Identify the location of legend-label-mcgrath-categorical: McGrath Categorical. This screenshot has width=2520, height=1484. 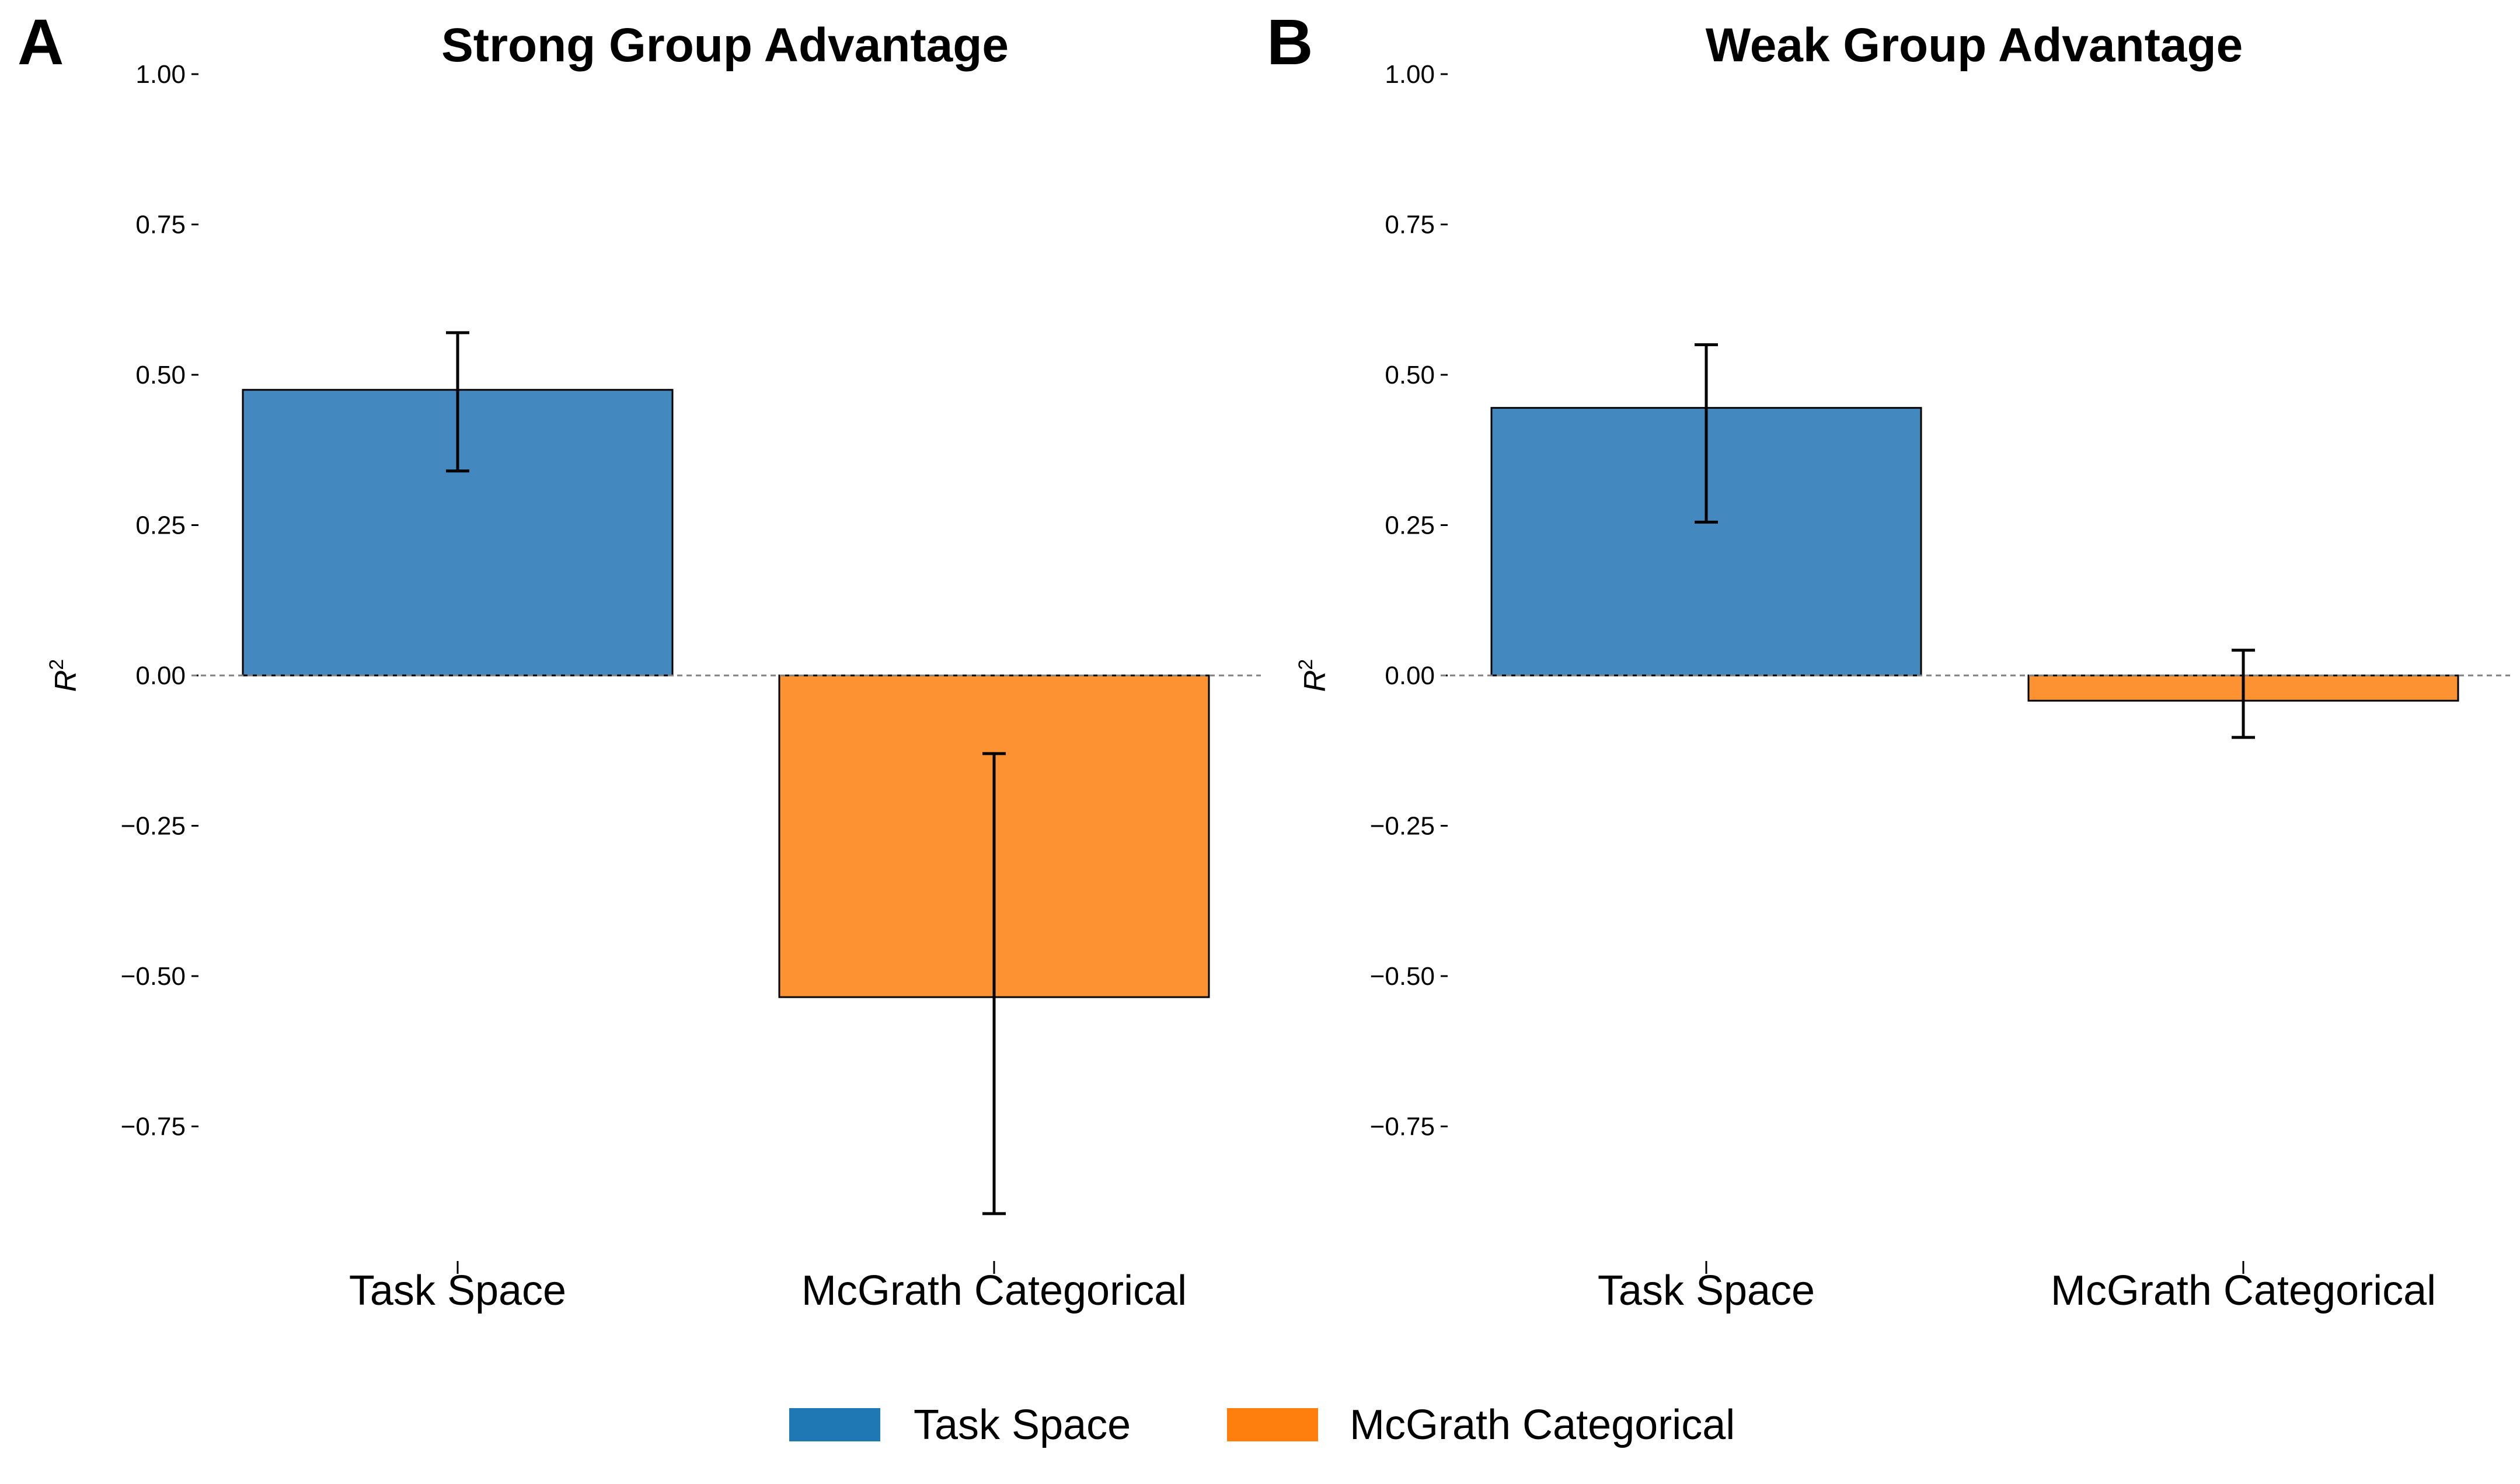
(1542, 1425).